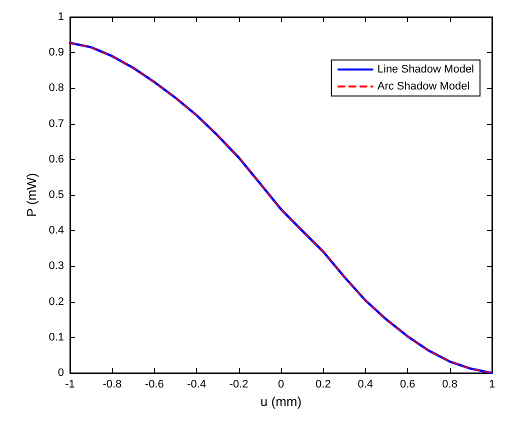 The height and width of the screenshot is (425, 530). What do you see at coordinates (56, 230) in the screenshot?
I see `y-tick-label: 0.4` at bounding box center [56, 230].